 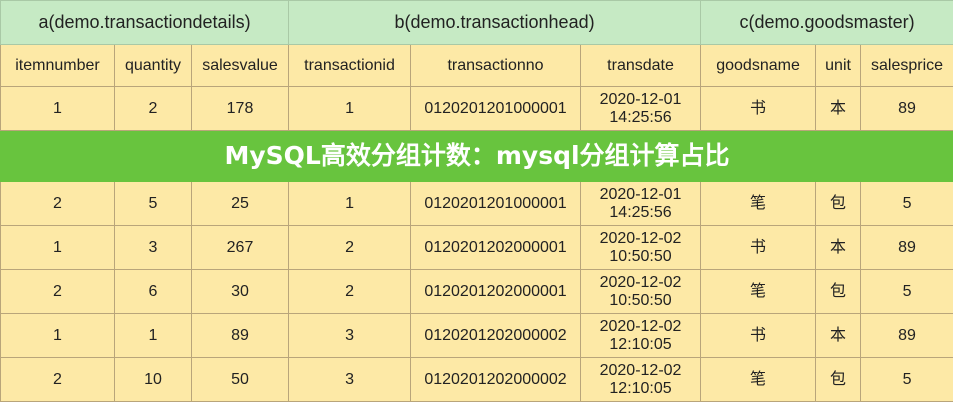 I want to click on table-cell: 10, so click(x=153, y=380).